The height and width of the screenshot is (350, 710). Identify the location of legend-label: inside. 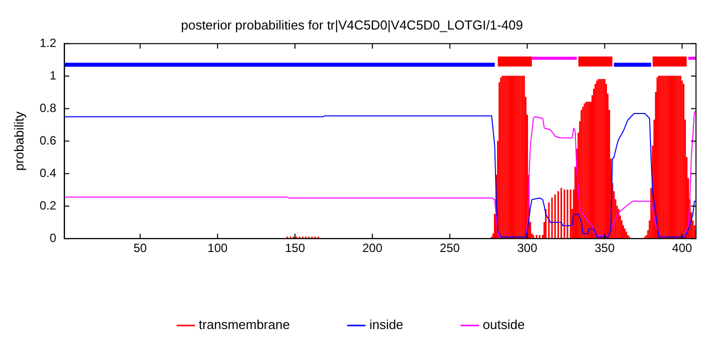
(386, 324).